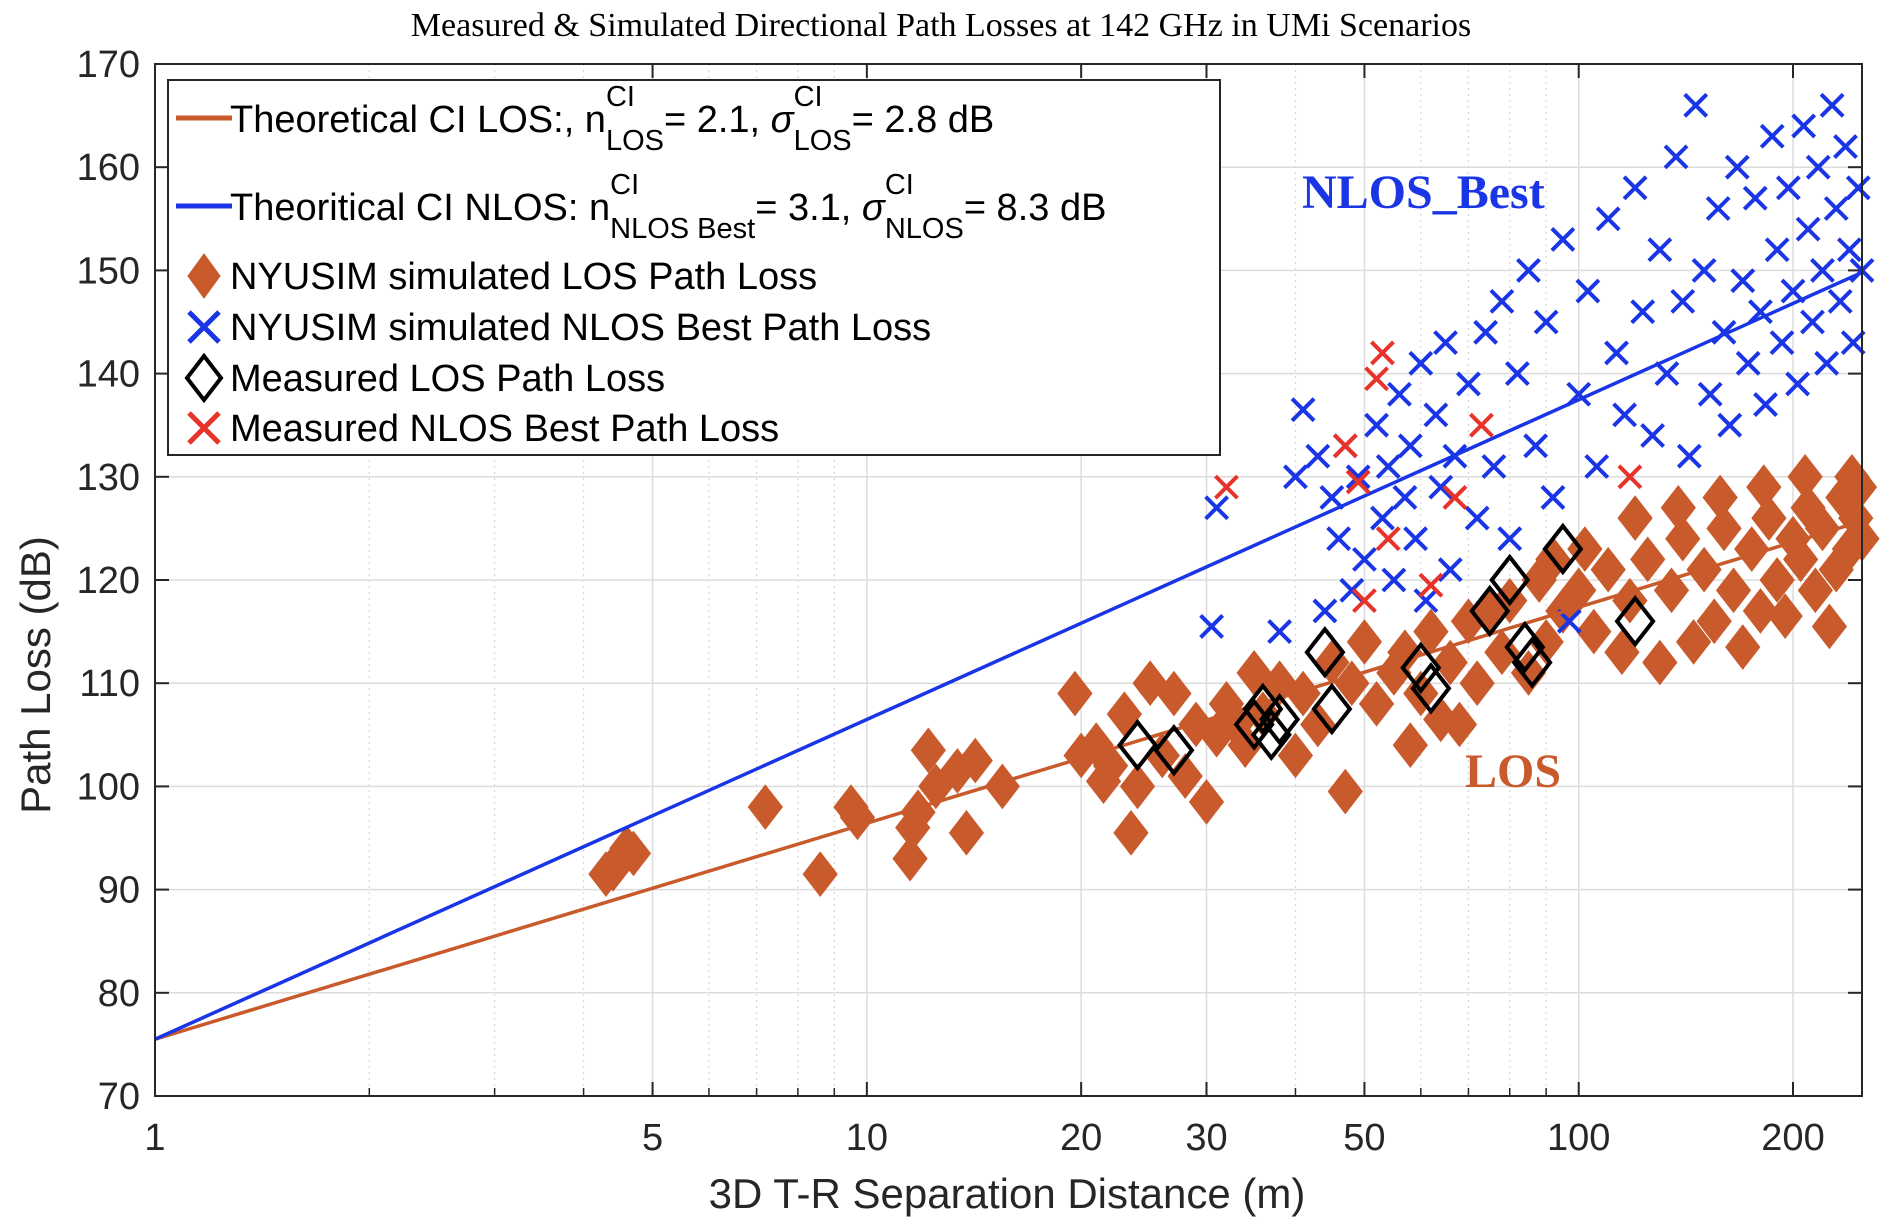  Describe the element at coordinates (1206, 1138) in the screenshot. I see `x-tick-label: 30` at that location.